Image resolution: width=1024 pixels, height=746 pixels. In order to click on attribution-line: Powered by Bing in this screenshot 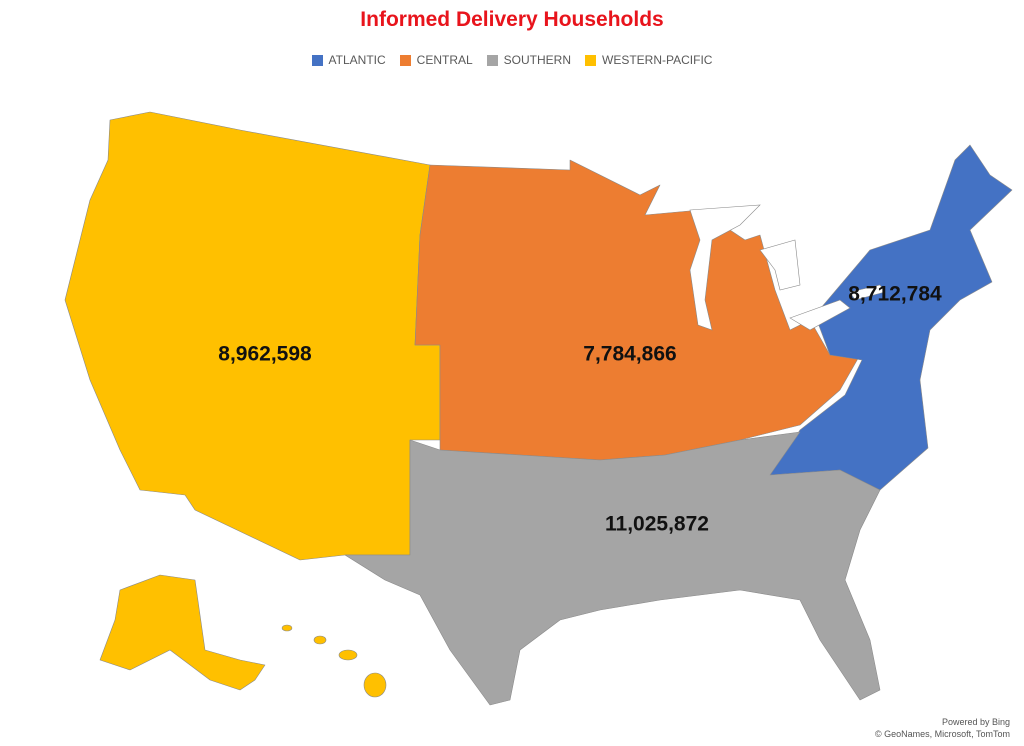, I will do `click(975, 722)`.